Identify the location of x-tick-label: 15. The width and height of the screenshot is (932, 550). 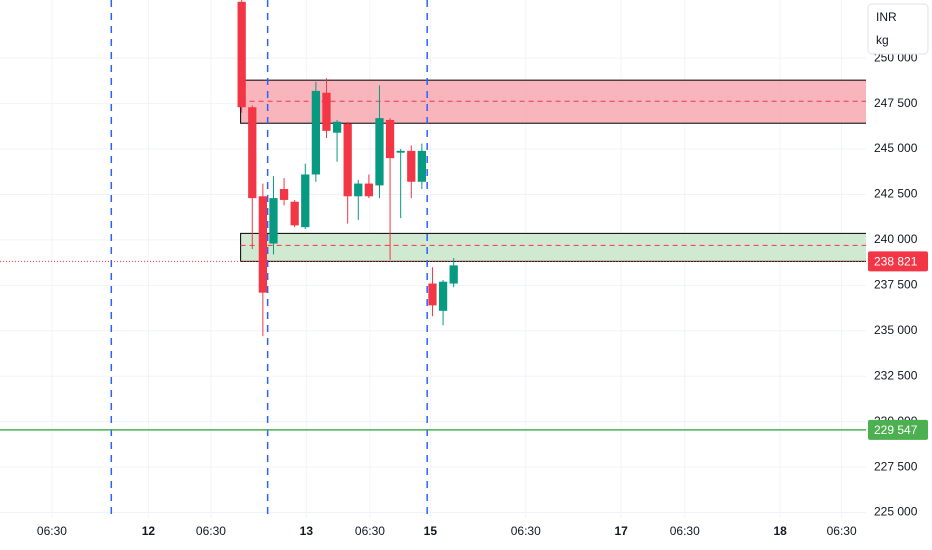
(431, 531).